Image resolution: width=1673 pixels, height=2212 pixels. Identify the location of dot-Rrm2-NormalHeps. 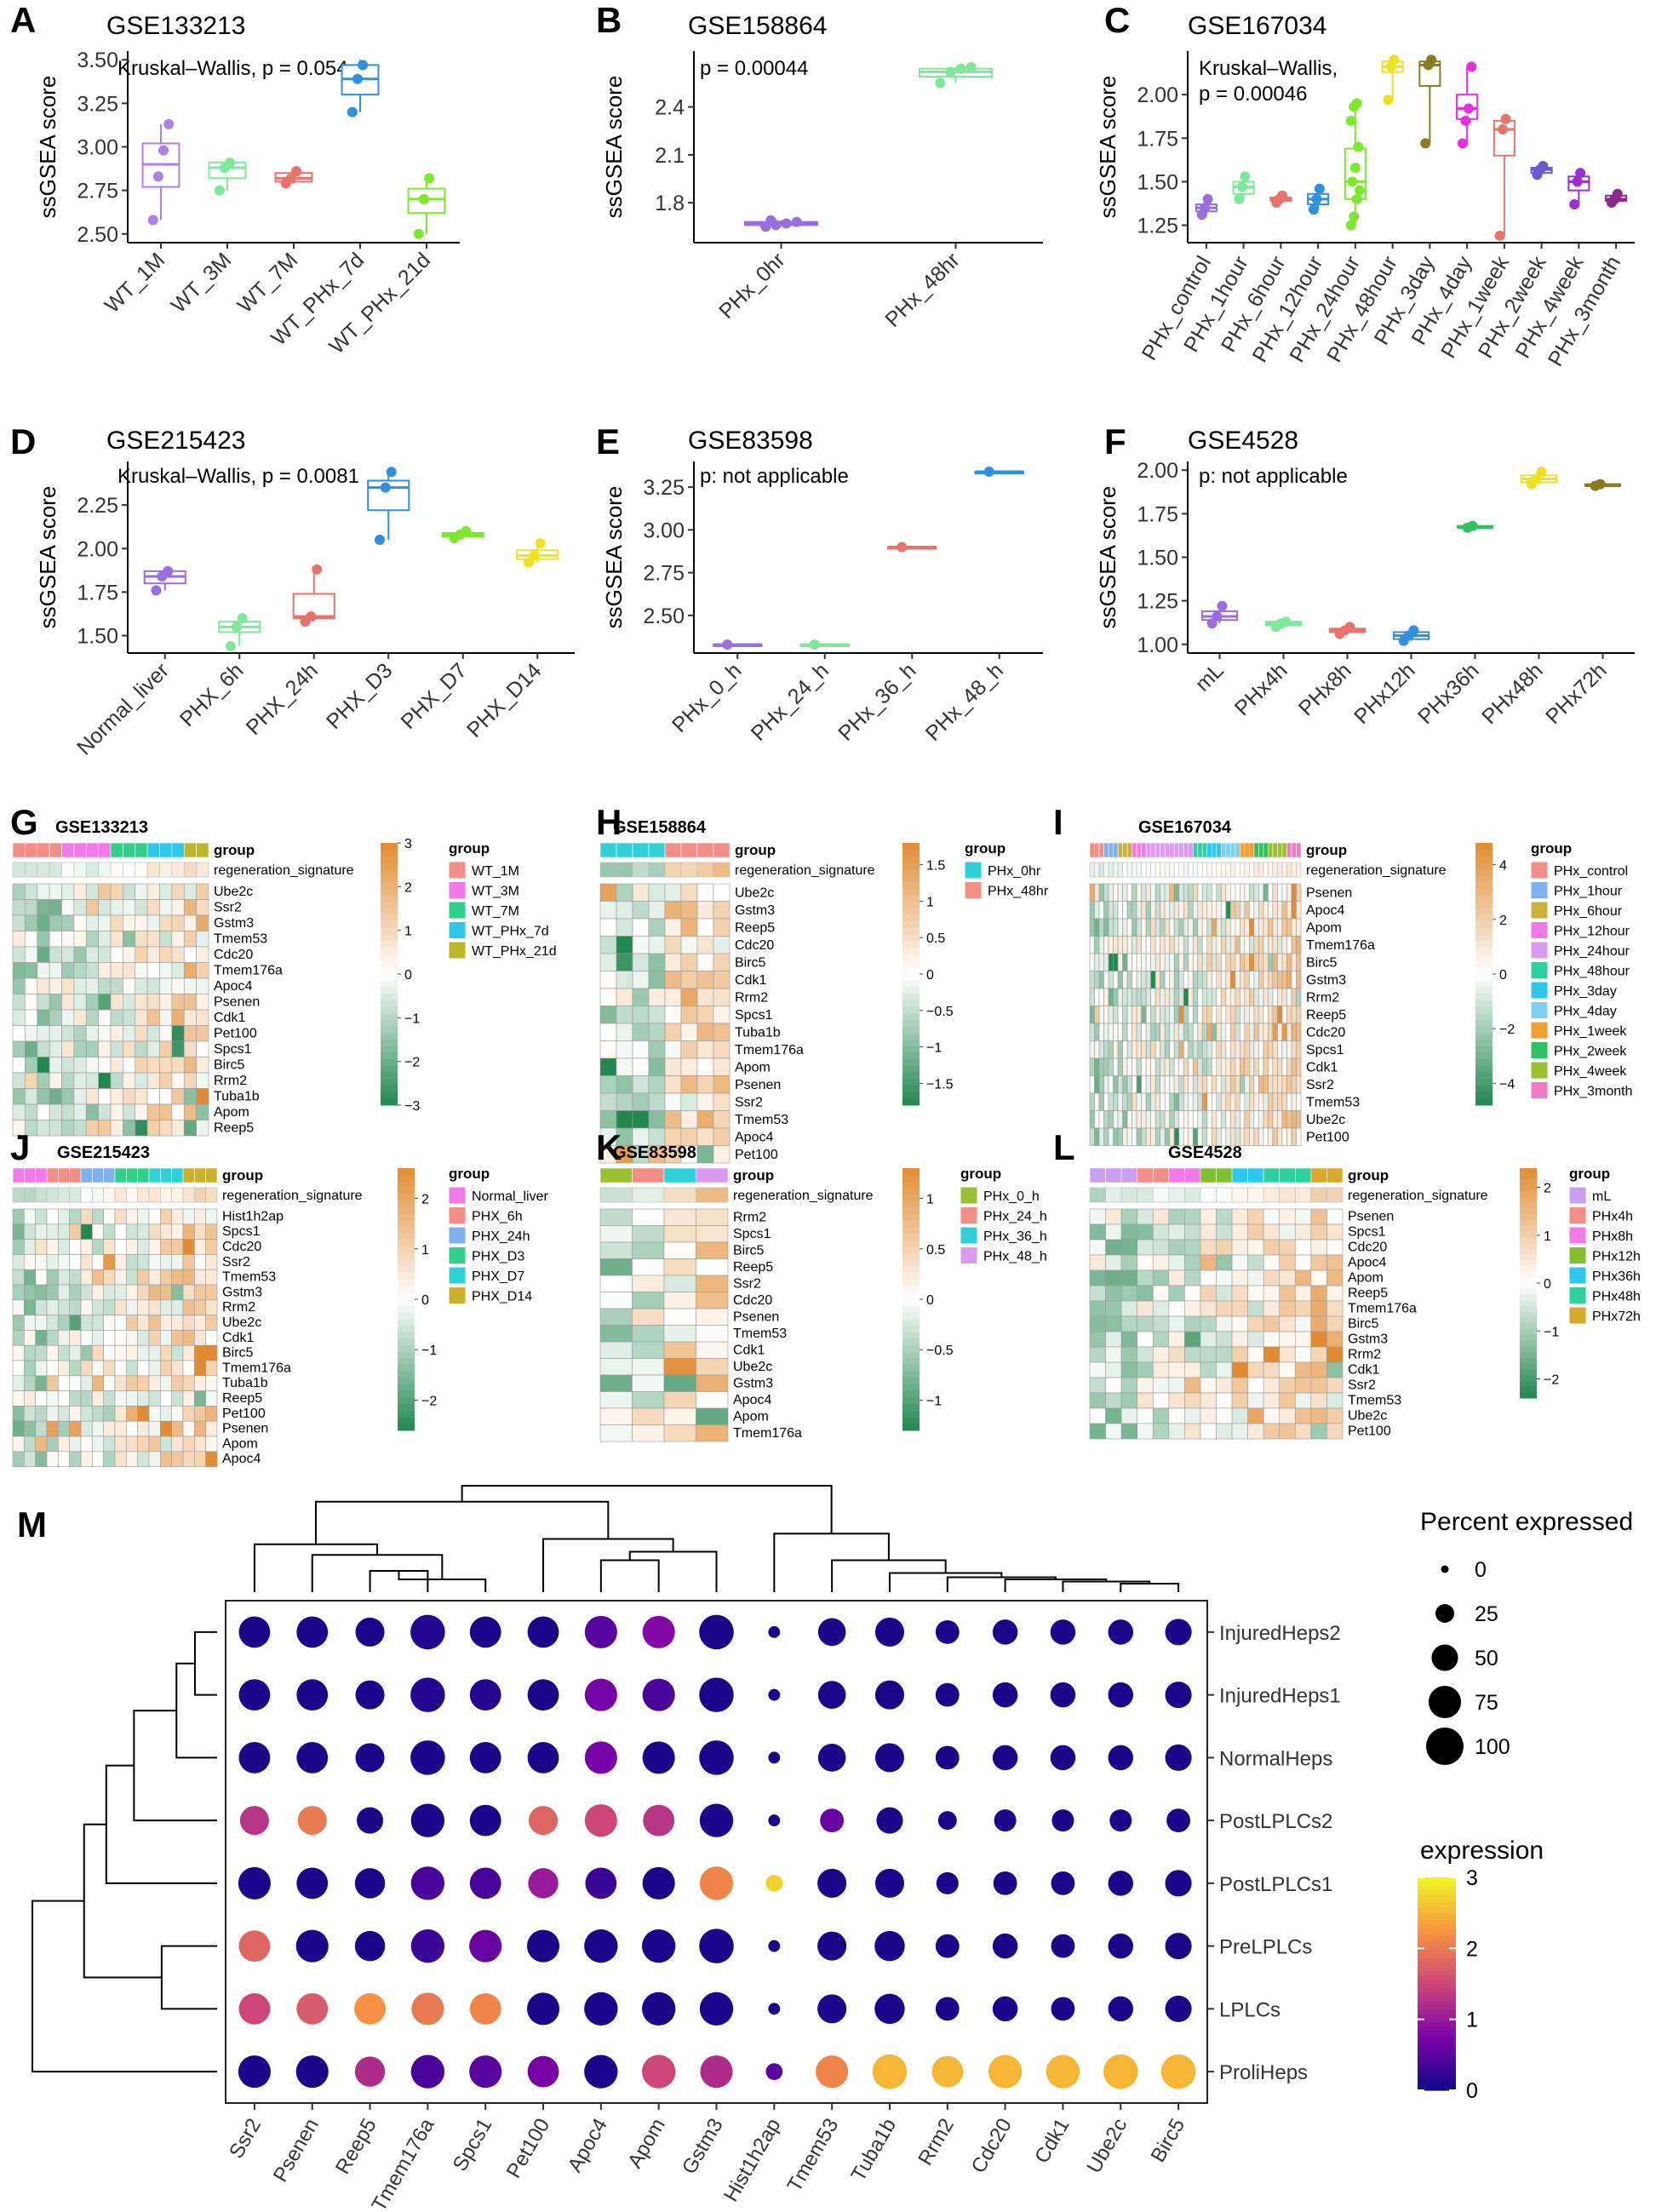
(948, 1758).